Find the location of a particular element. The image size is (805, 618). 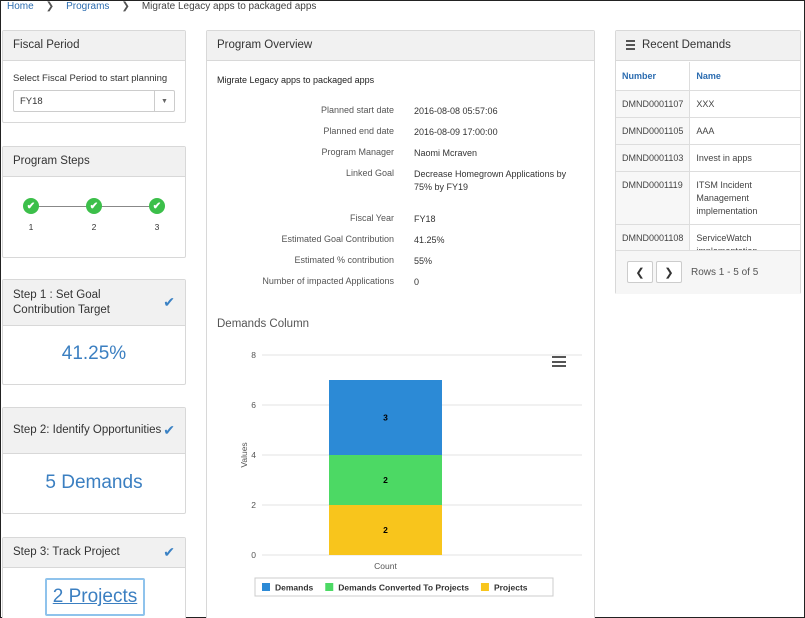

caret-down-icon: ▼ is located at coordinates (164, 101).